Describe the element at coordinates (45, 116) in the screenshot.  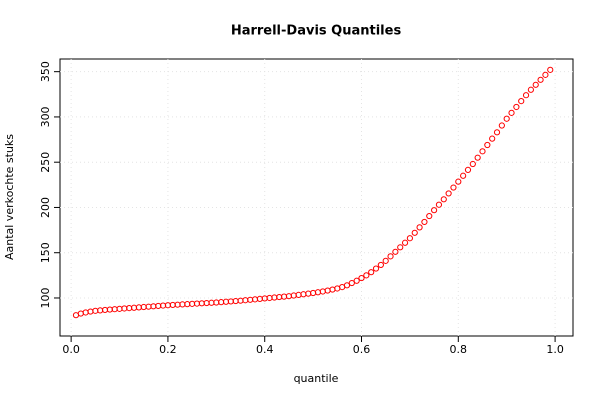
I see `y-tick-label: 300` at that location.